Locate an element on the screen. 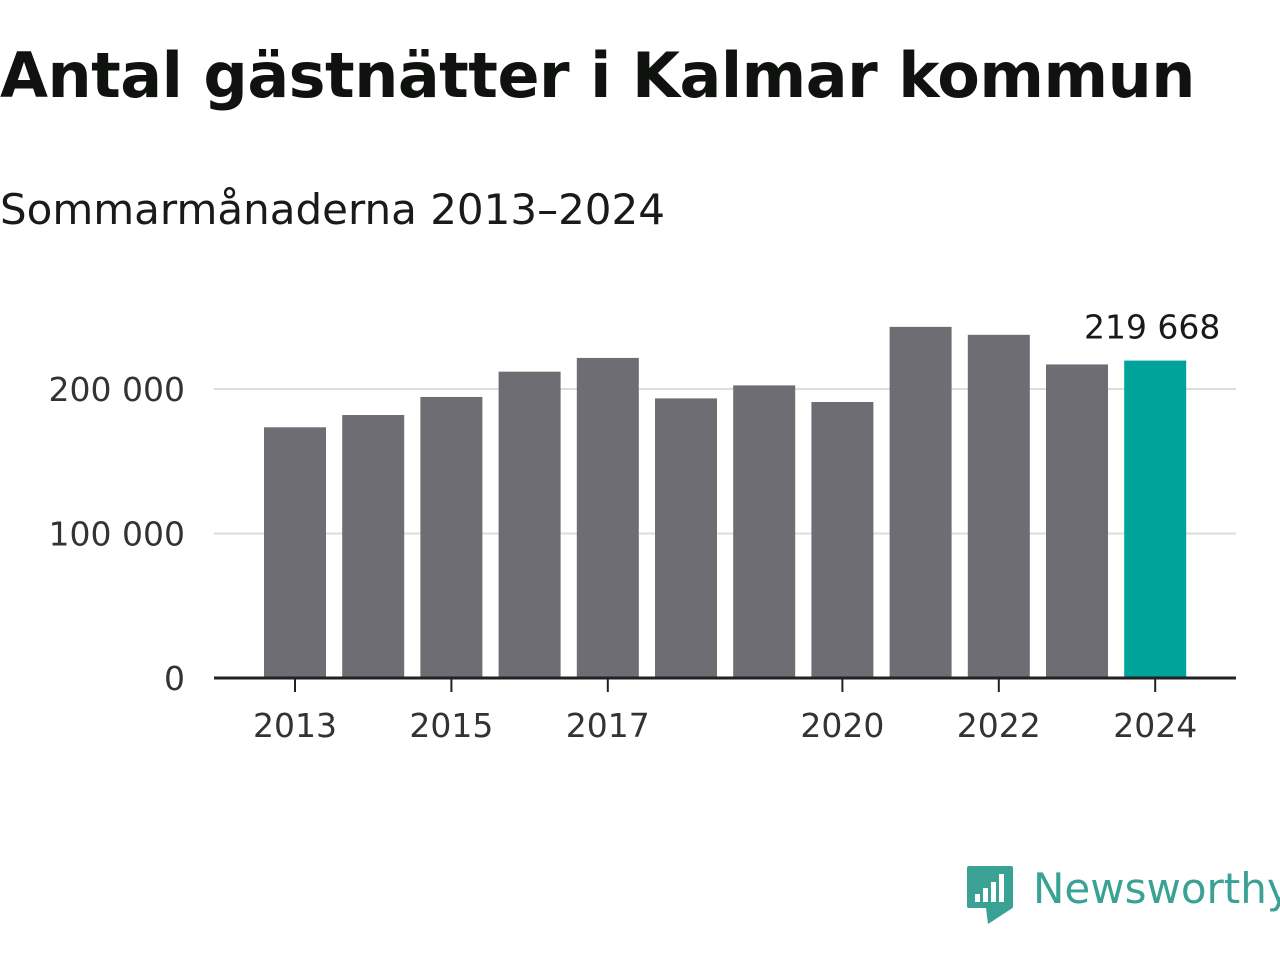 This screenshot has height=960, width=1280. bar-2023 is located at coordinates (1077, 521).